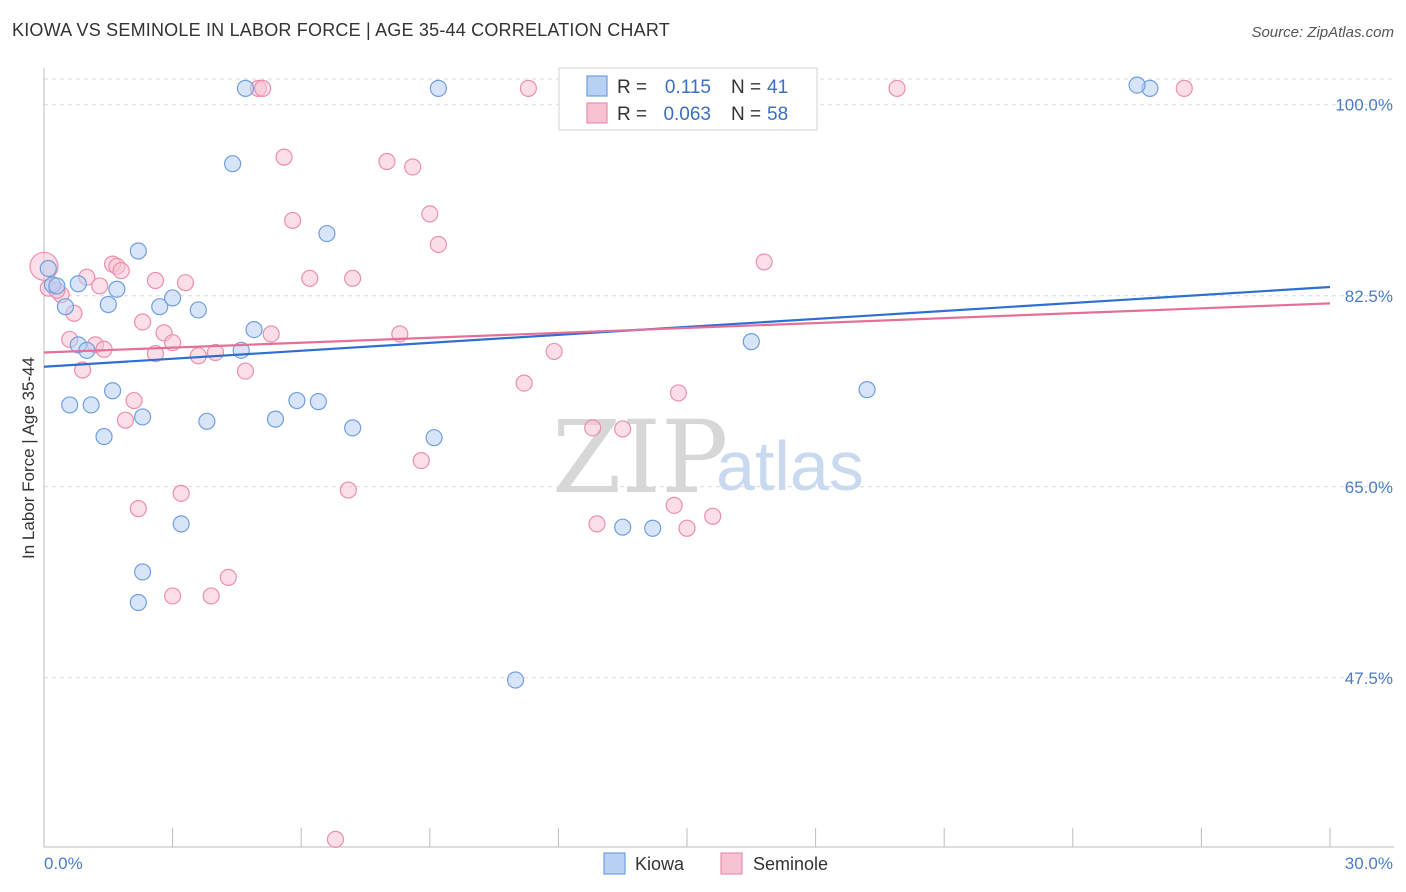  Describe the element at coordinates (1322, 32) in the screenshot. I see `source-label: Source: ZipAtlas.com` at that location.